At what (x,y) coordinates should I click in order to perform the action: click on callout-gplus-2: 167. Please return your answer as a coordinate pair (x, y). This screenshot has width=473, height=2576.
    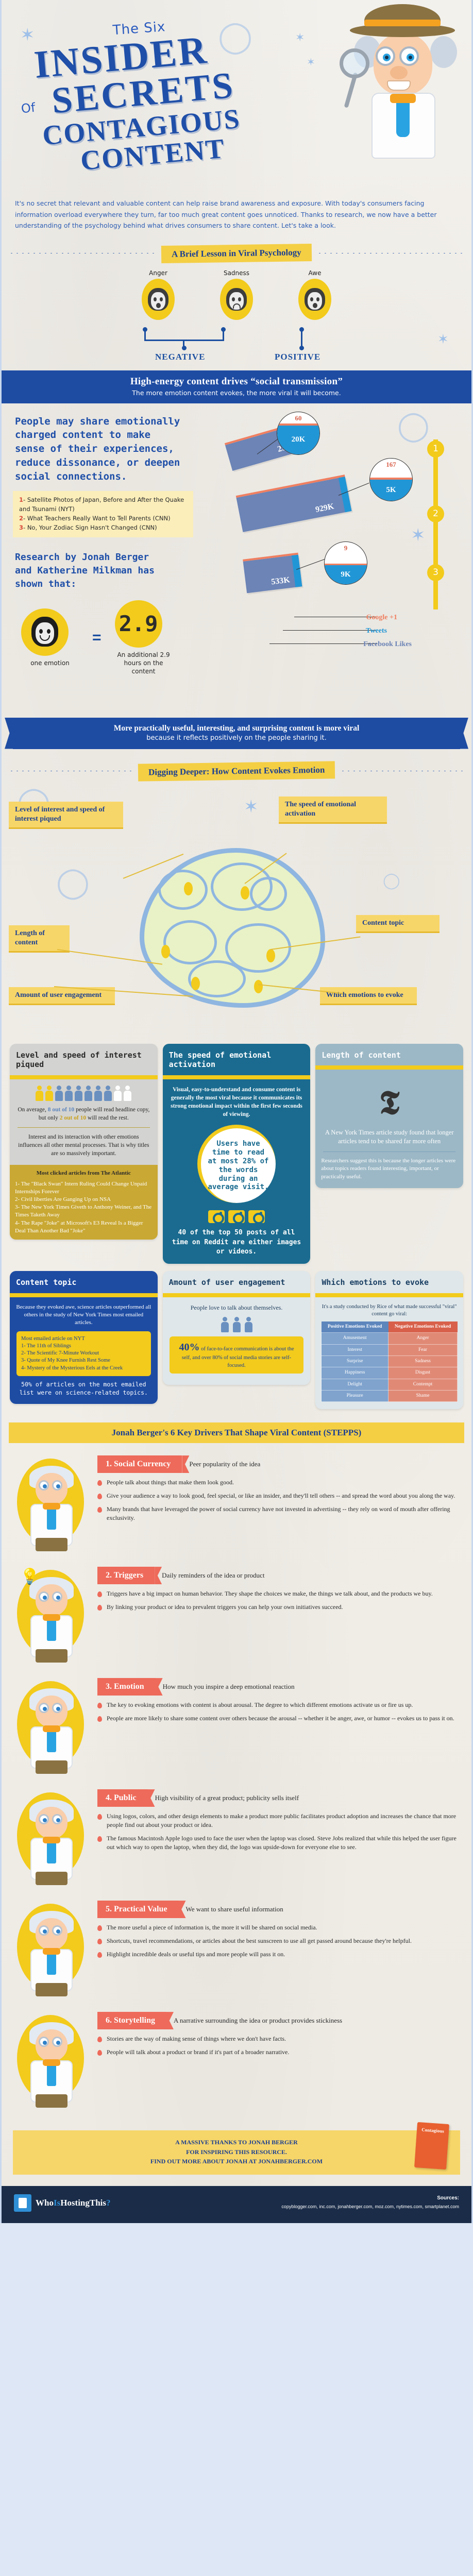
    Looking at the image, I should click on (391, 464).